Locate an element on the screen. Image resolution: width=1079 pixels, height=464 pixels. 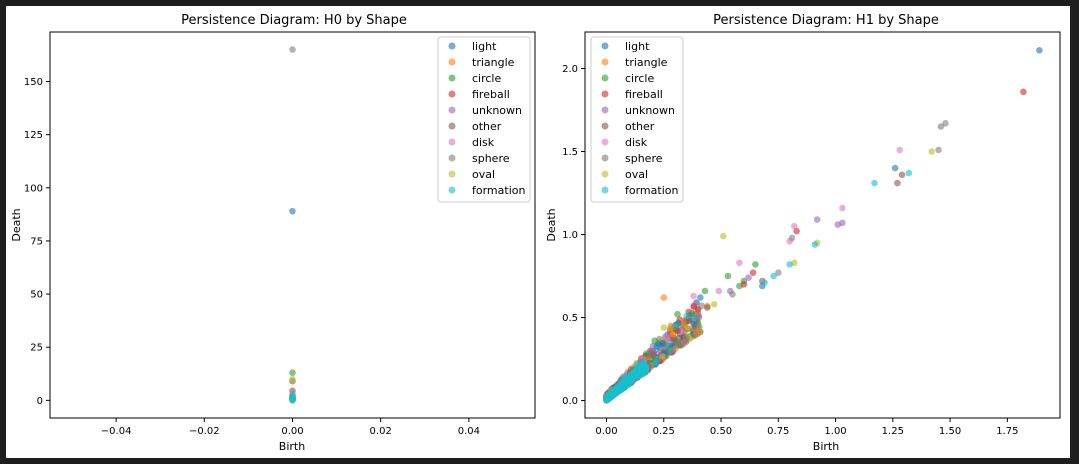
h0-y-tick-label: 75 is located at coordinates (36, 241).